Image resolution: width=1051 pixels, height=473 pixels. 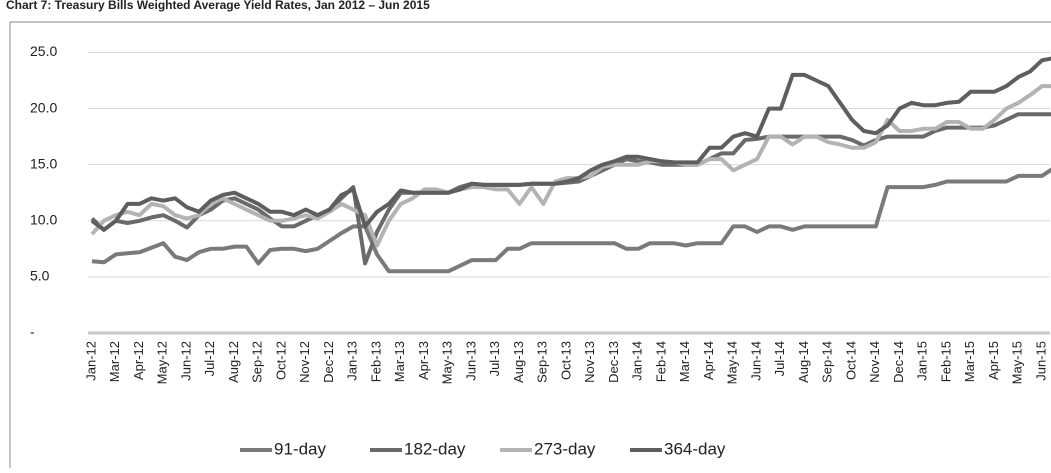 I want to click on x-tick-label: Nov-13, so click(x=589, y=362).